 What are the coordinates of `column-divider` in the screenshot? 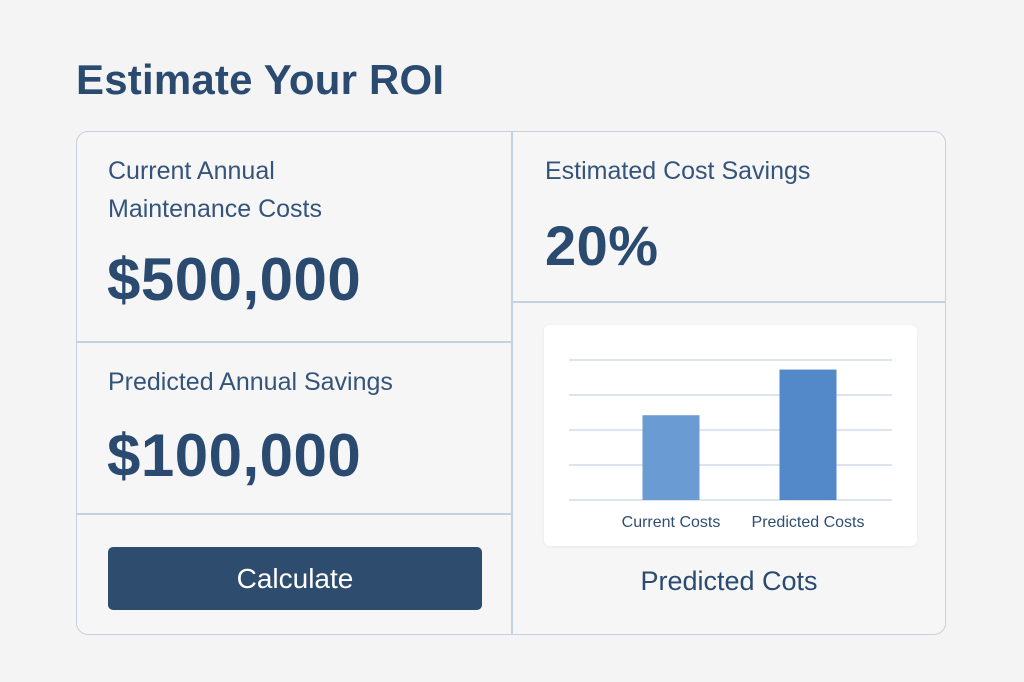 It's located at (512, 383).